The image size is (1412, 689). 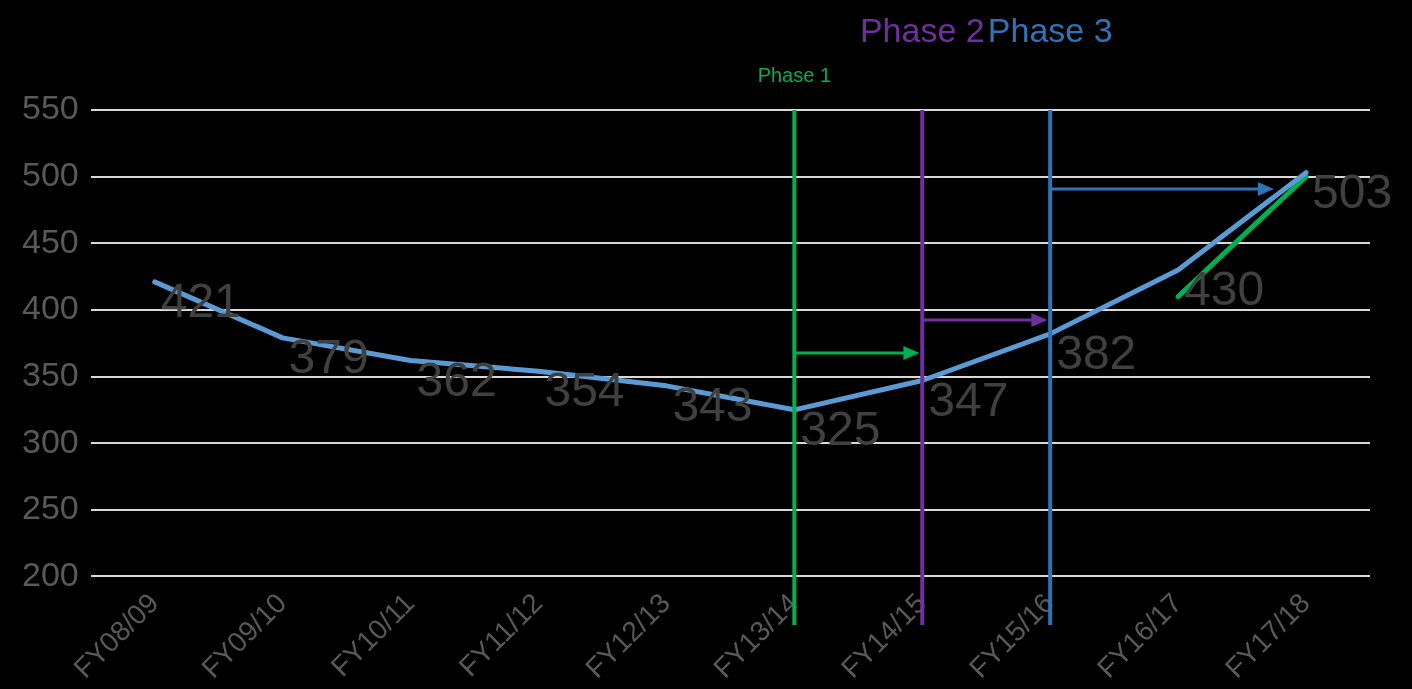 What do you see at coordinates (922, 30) in the screenshot?
I see `ref-line-label: Phase 2` at bounding box center [922, 30].